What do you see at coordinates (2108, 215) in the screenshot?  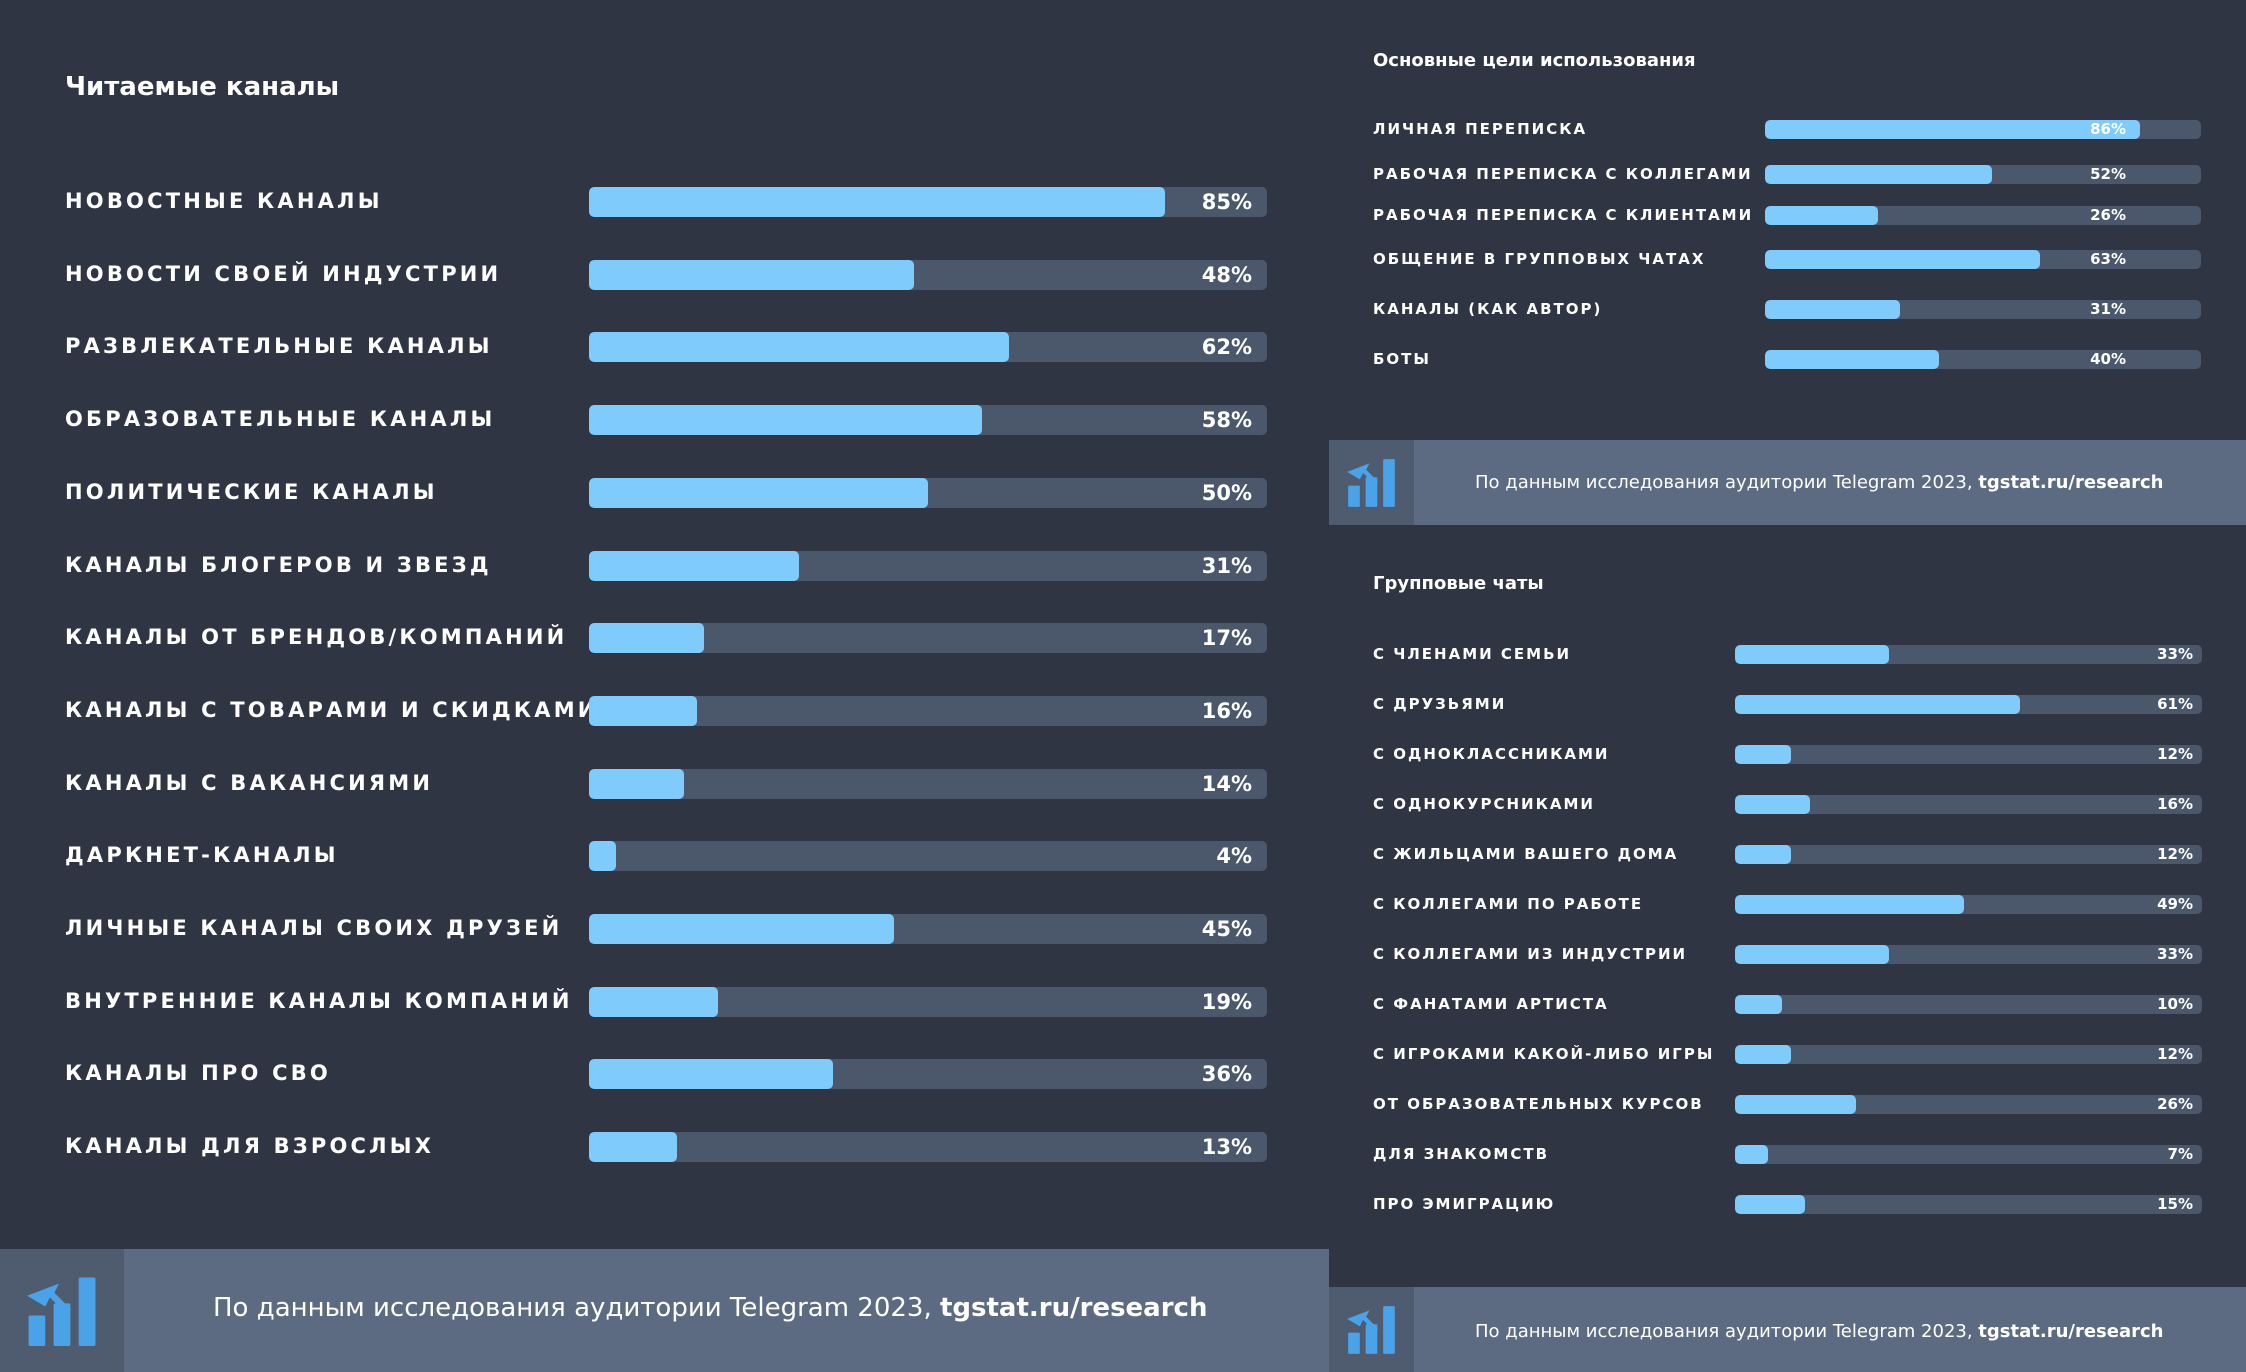 I see `bar-value-label: 26%` at bounding box center [2108, 215].